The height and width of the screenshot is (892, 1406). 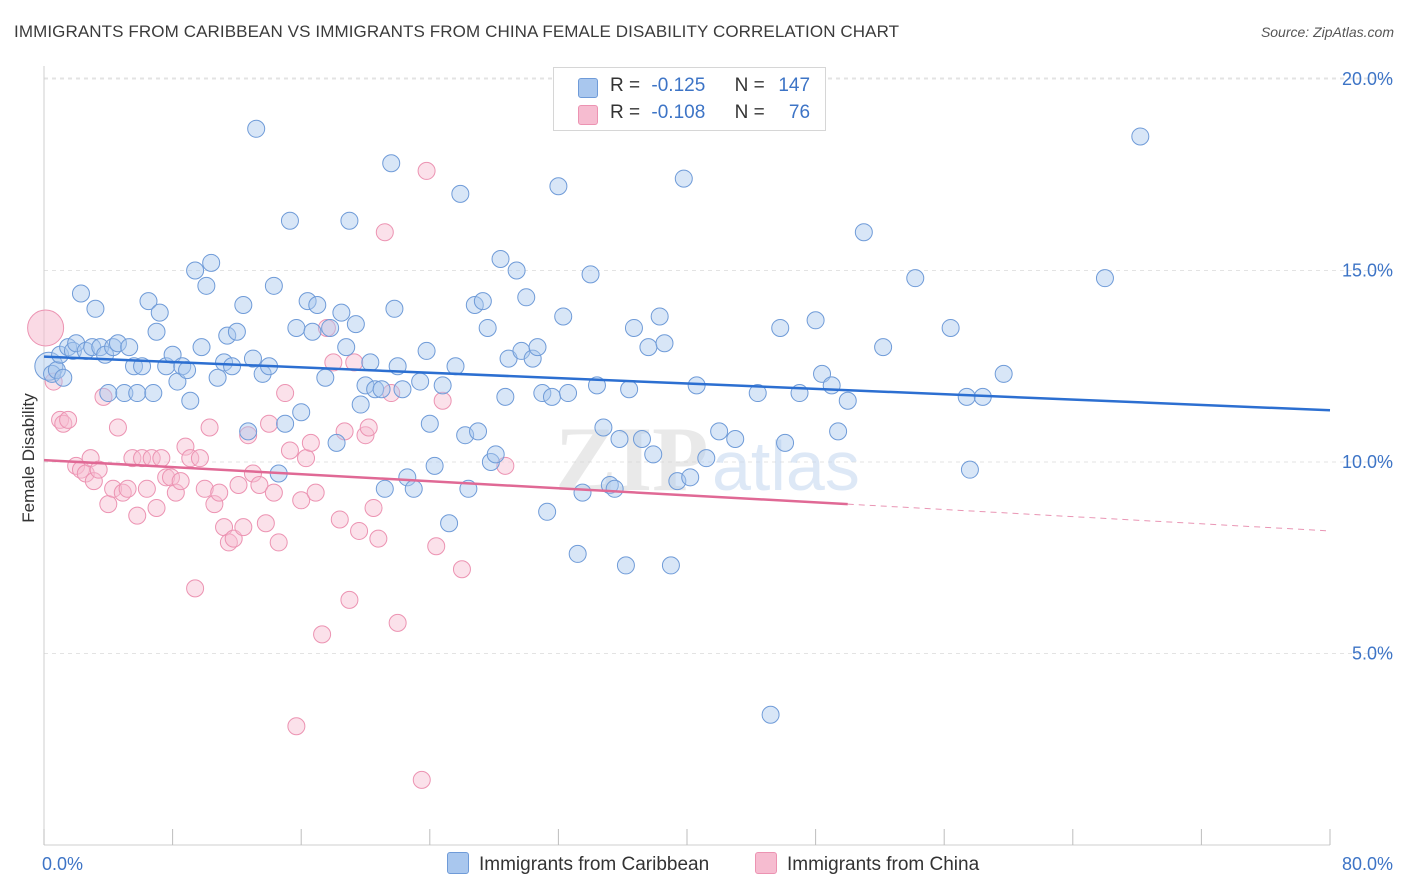 I want to click on y-tick-label: 20.0%, so click(x=1367, y=79).